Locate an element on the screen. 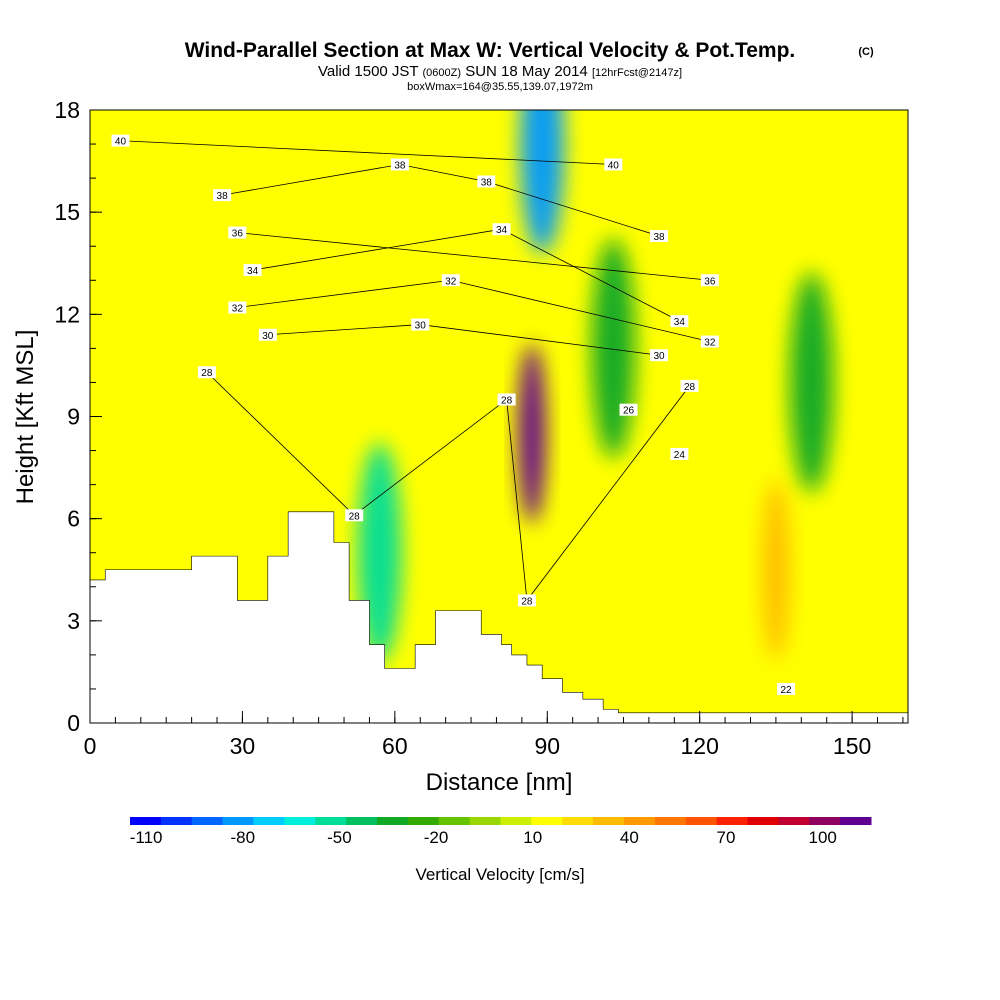 The height and width of the screenshot is (1000, 1000). y-tick-label: 3 is located at coordinates (73, 621).